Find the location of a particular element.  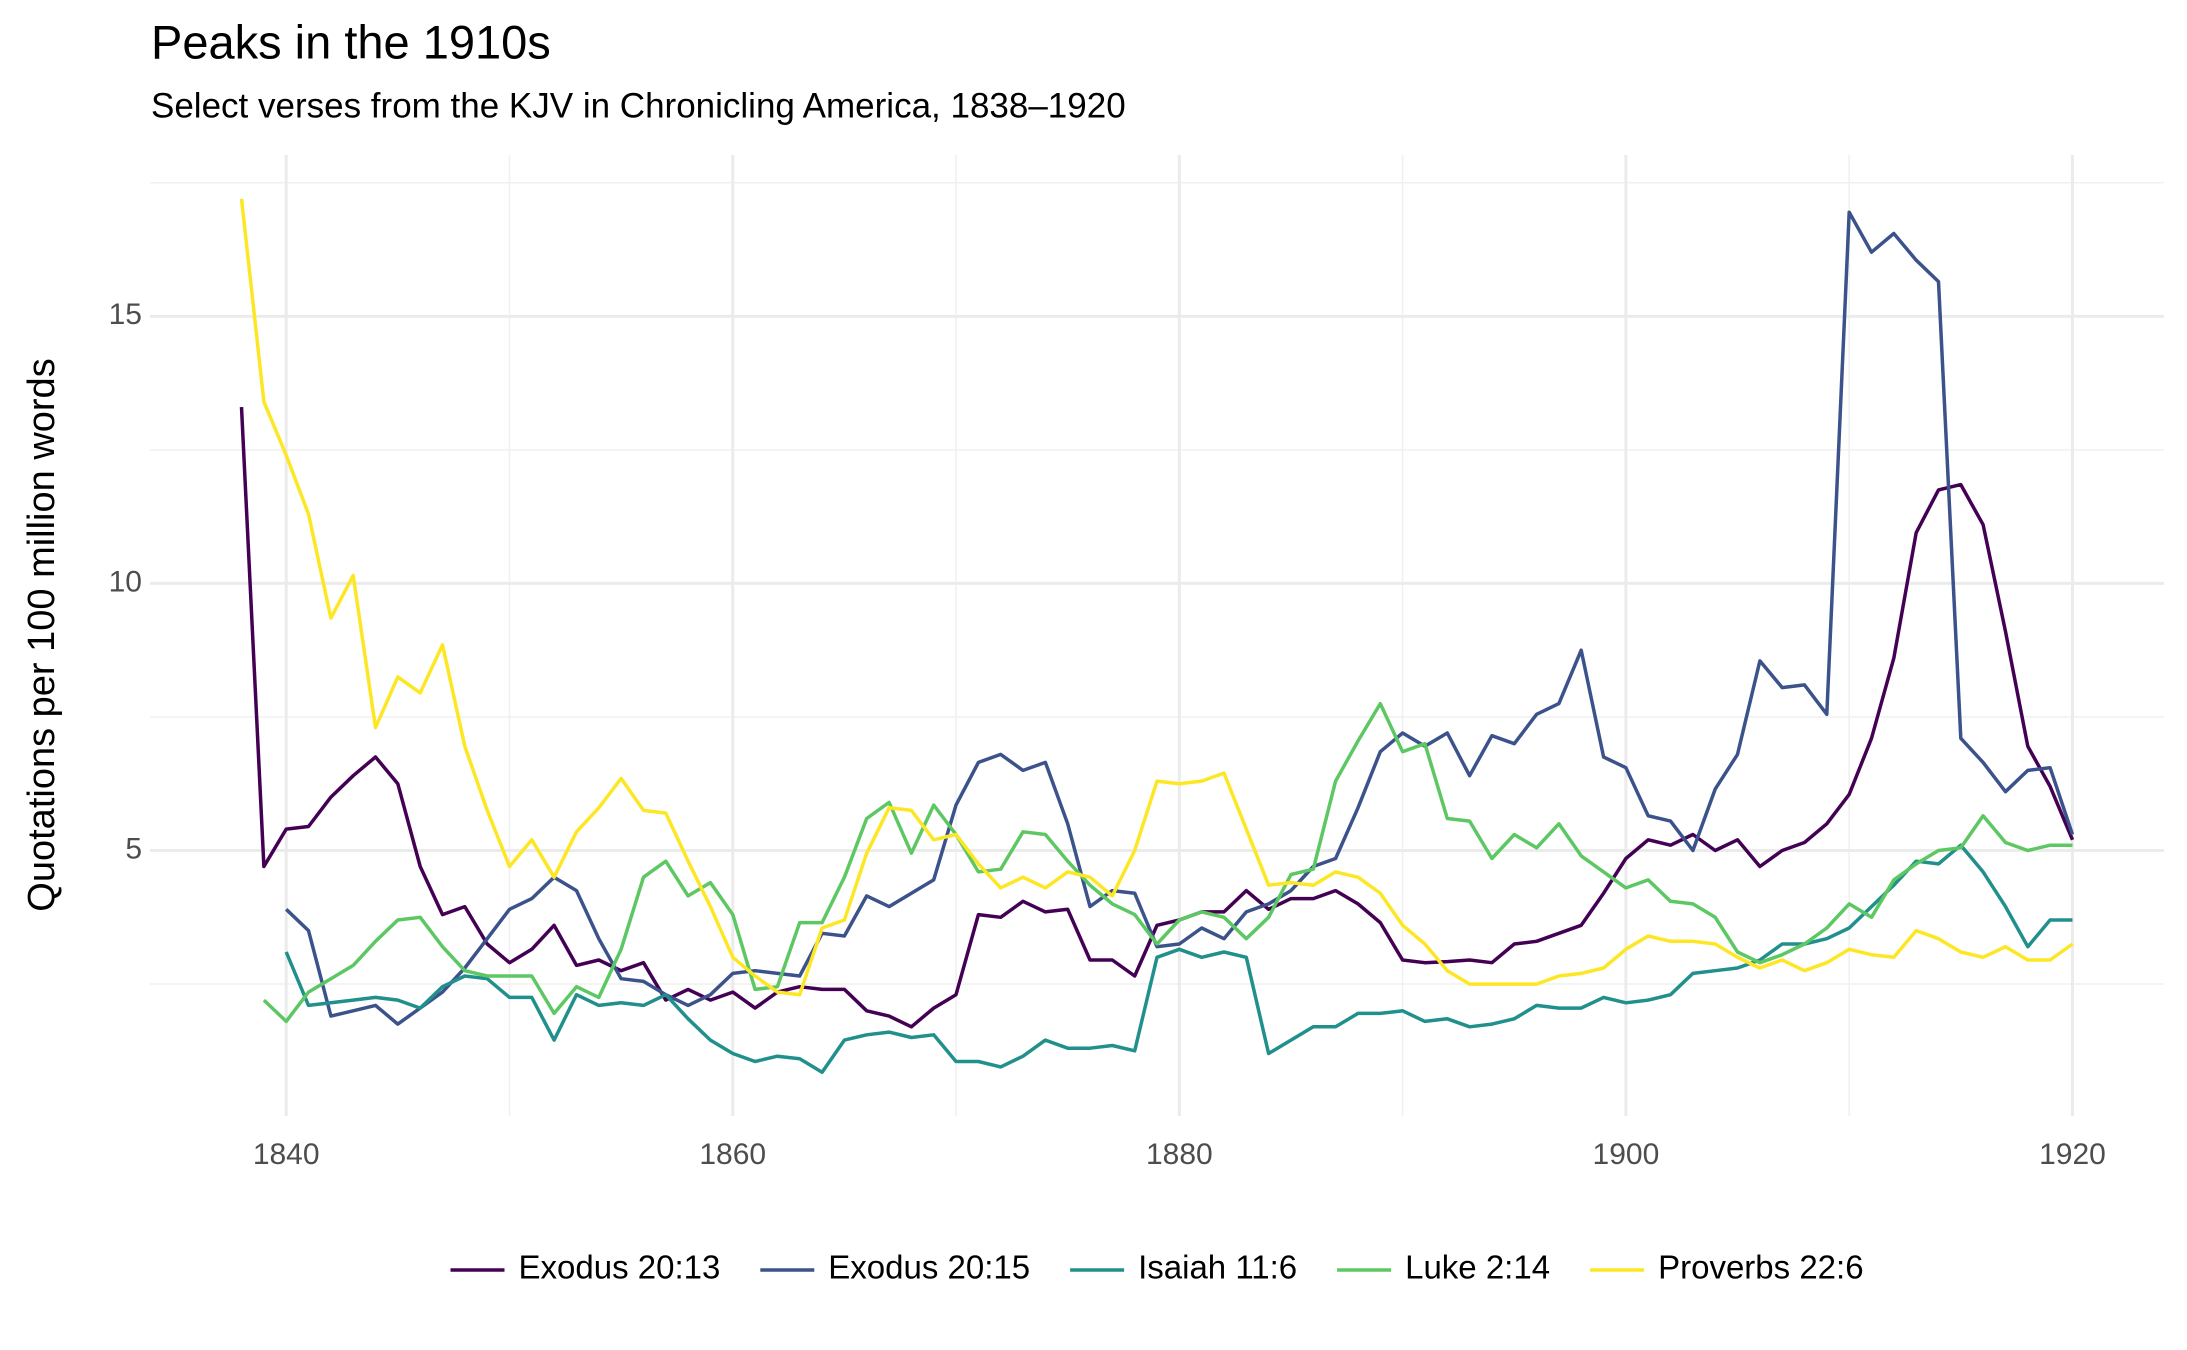

legend-item: Exodus 20:13 is located at coordinates (585, 1267).